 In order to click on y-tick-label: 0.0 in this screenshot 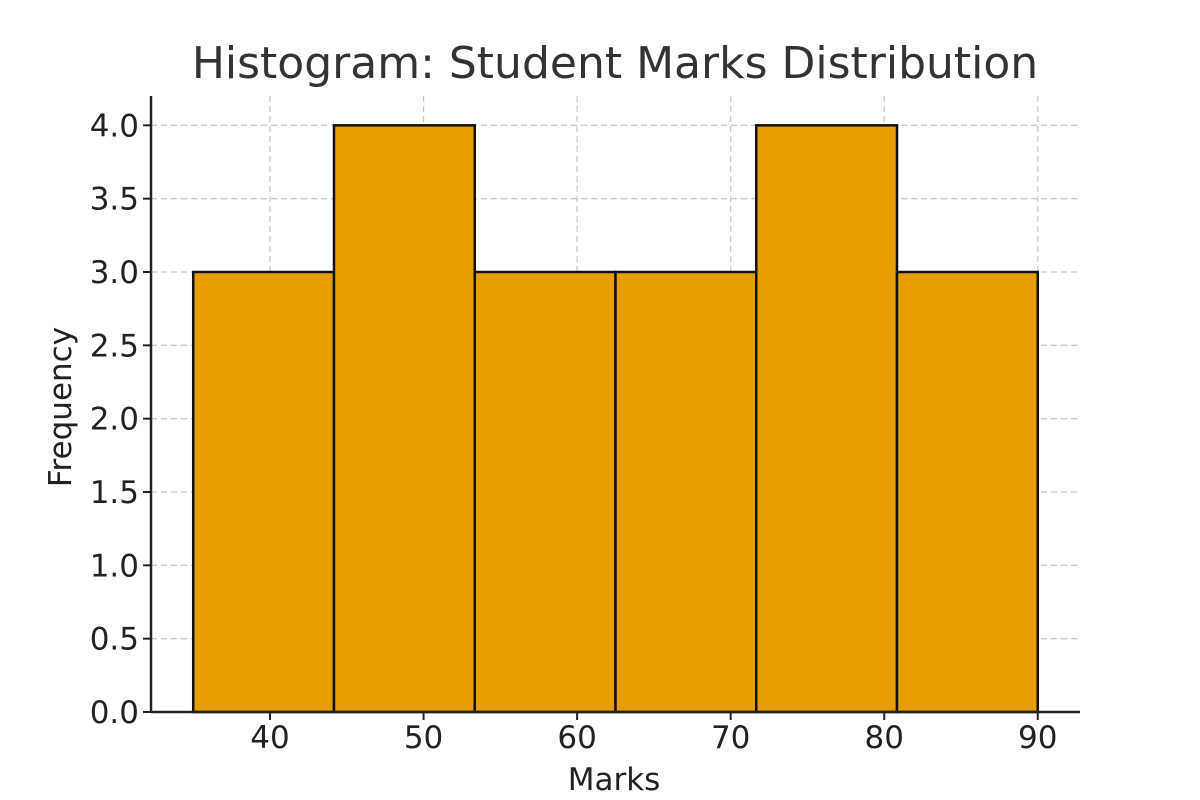, I will do `click(114, 713)`.